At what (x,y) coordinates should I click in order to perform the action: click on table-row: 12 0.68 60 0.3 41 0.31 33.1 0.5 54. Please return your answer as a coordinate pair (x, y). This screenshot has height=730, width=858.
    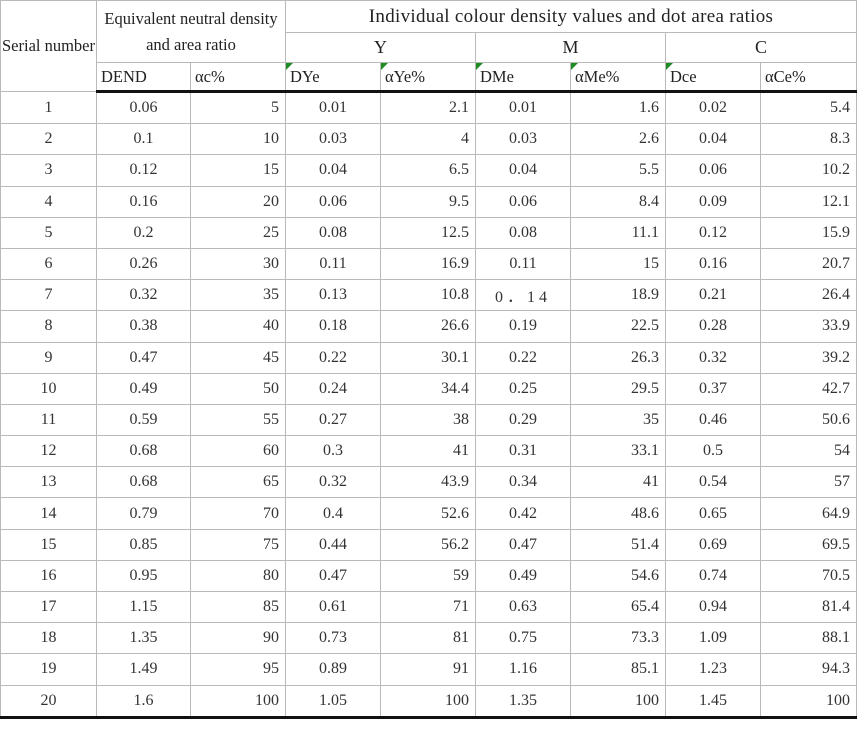
    Looking at the image, I should click on (429, 451).